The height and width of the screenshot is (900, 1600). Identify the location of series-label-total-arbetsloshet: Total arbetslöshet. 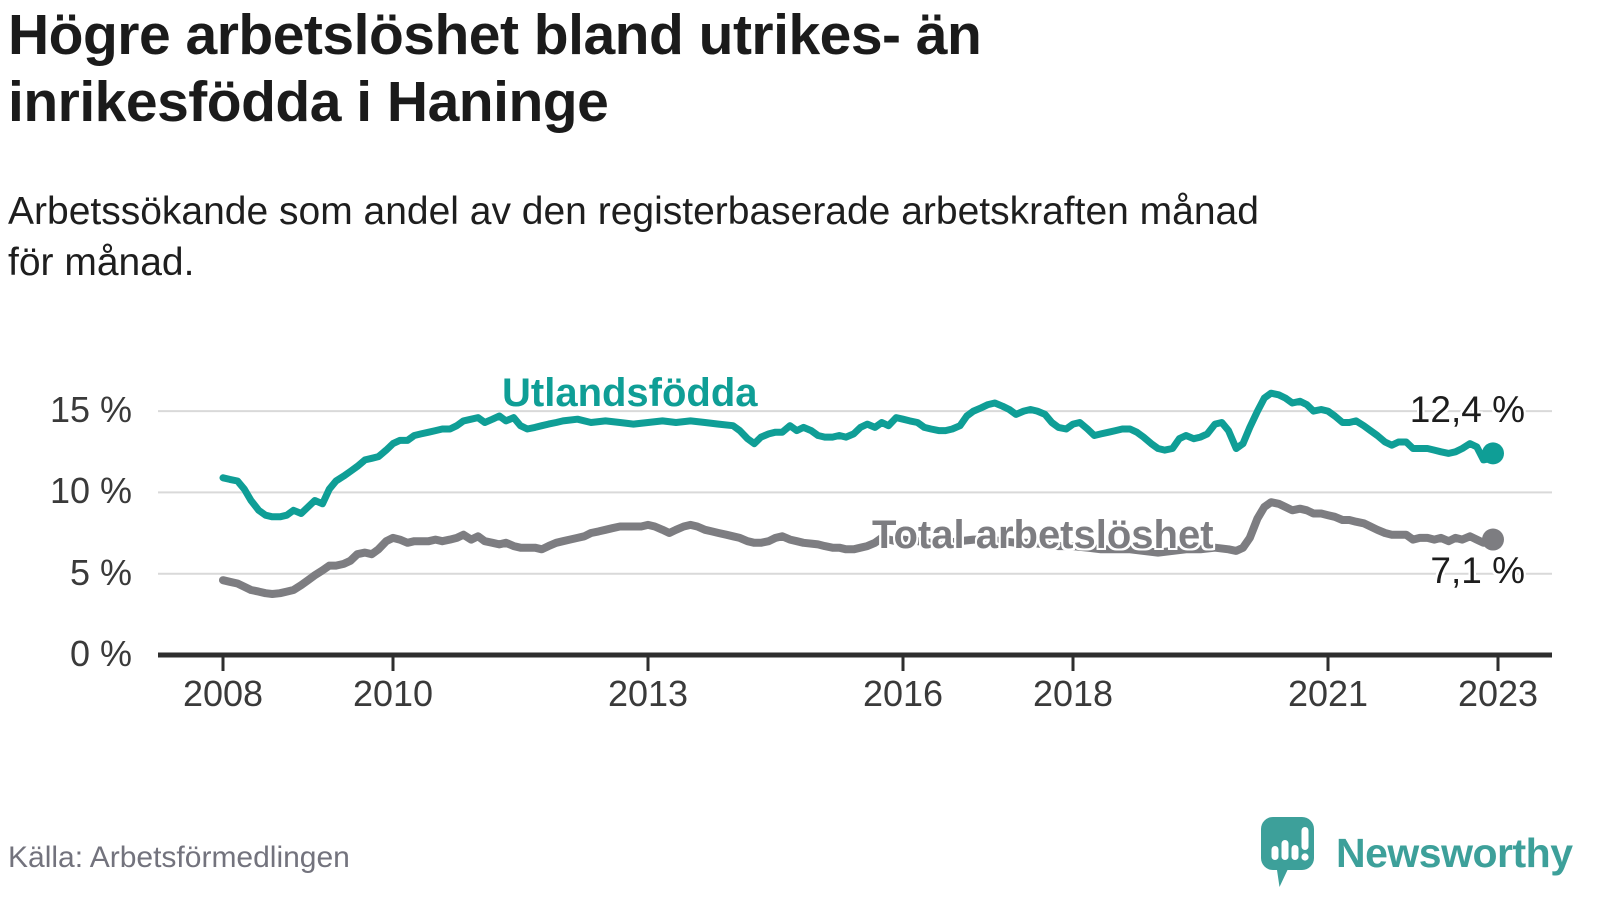
(1043, 535).